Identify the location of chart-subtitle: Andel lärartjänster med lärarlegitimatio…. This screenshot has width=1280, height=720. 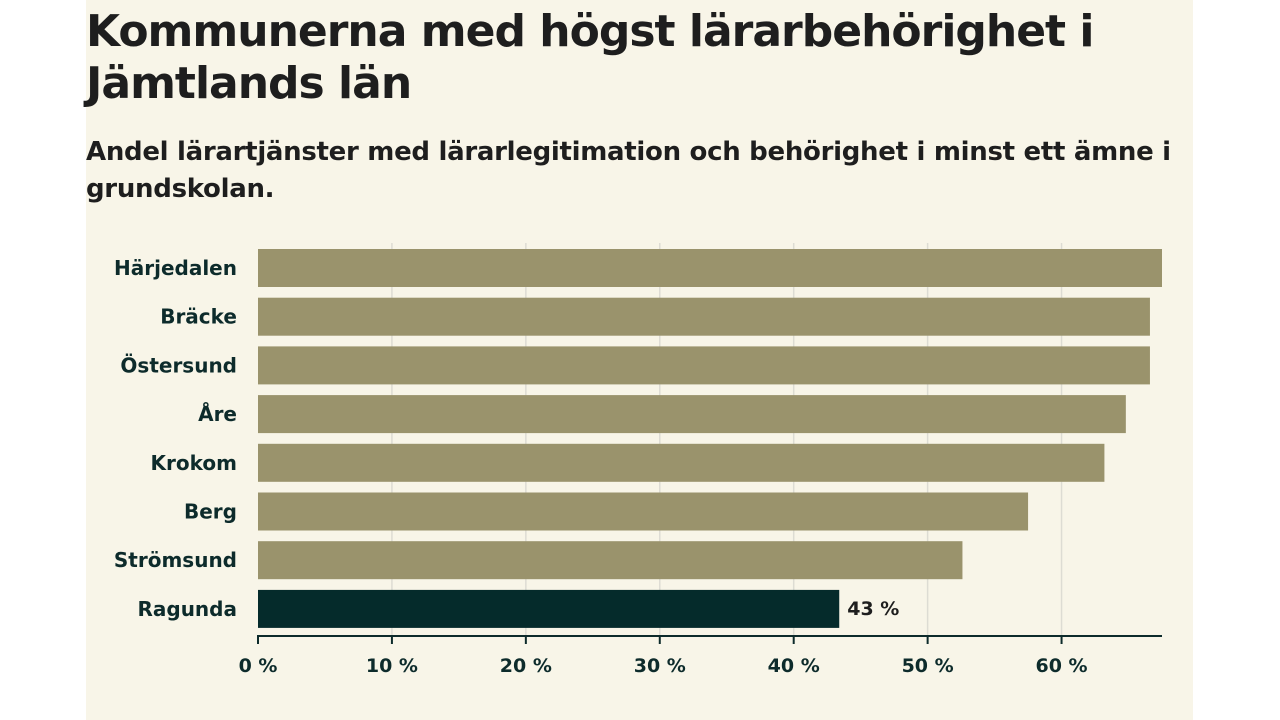
(628, 170).